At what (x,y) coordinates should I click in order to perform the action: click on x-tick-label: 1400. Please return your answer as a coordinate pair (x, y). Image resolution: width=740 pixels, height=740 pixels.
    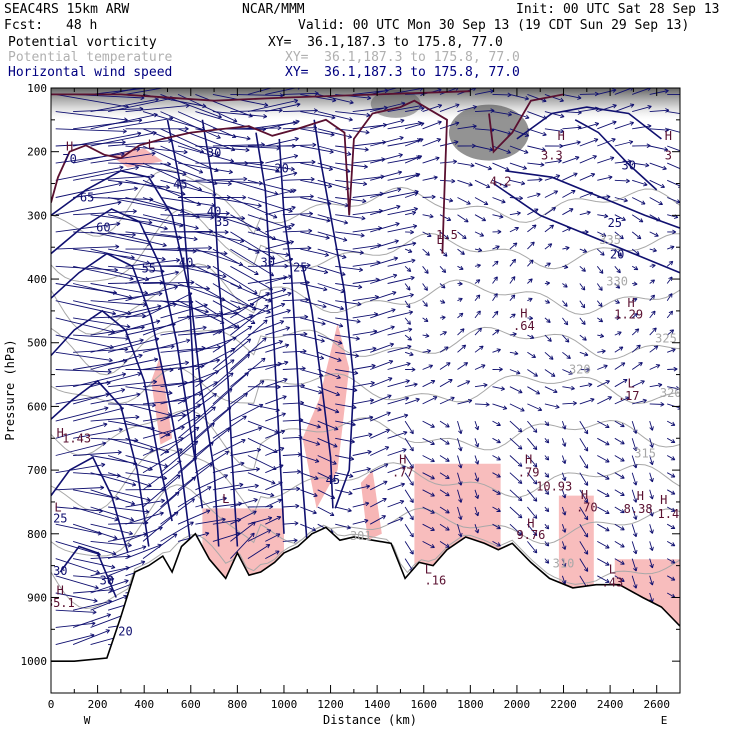
    Looking at the image, I should click on (377, 704).